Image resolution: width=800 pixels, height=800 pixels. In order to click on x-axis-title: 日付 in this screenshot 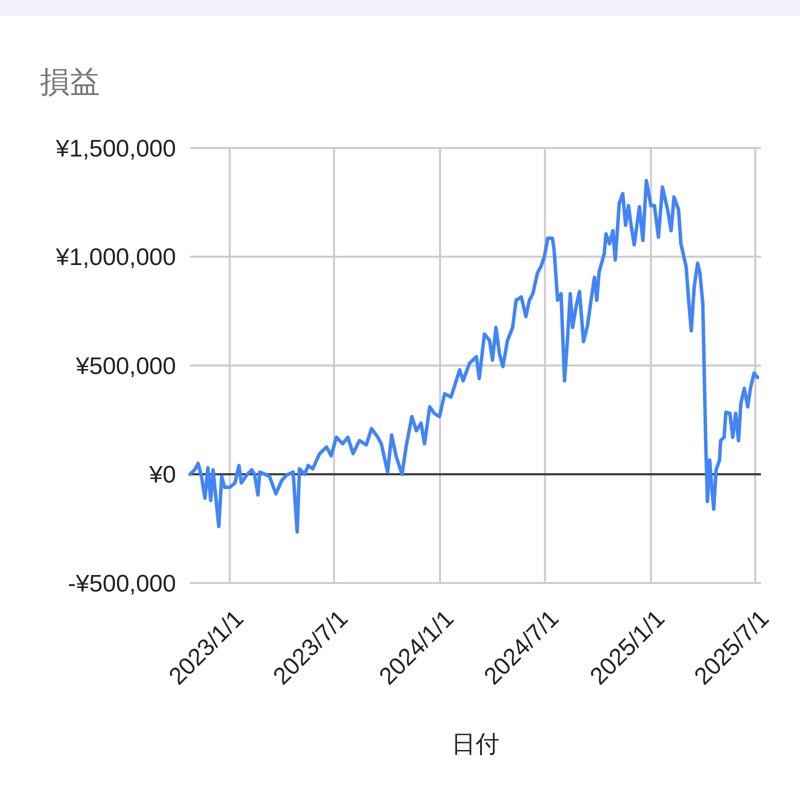, I will do `click(476, 744)`.